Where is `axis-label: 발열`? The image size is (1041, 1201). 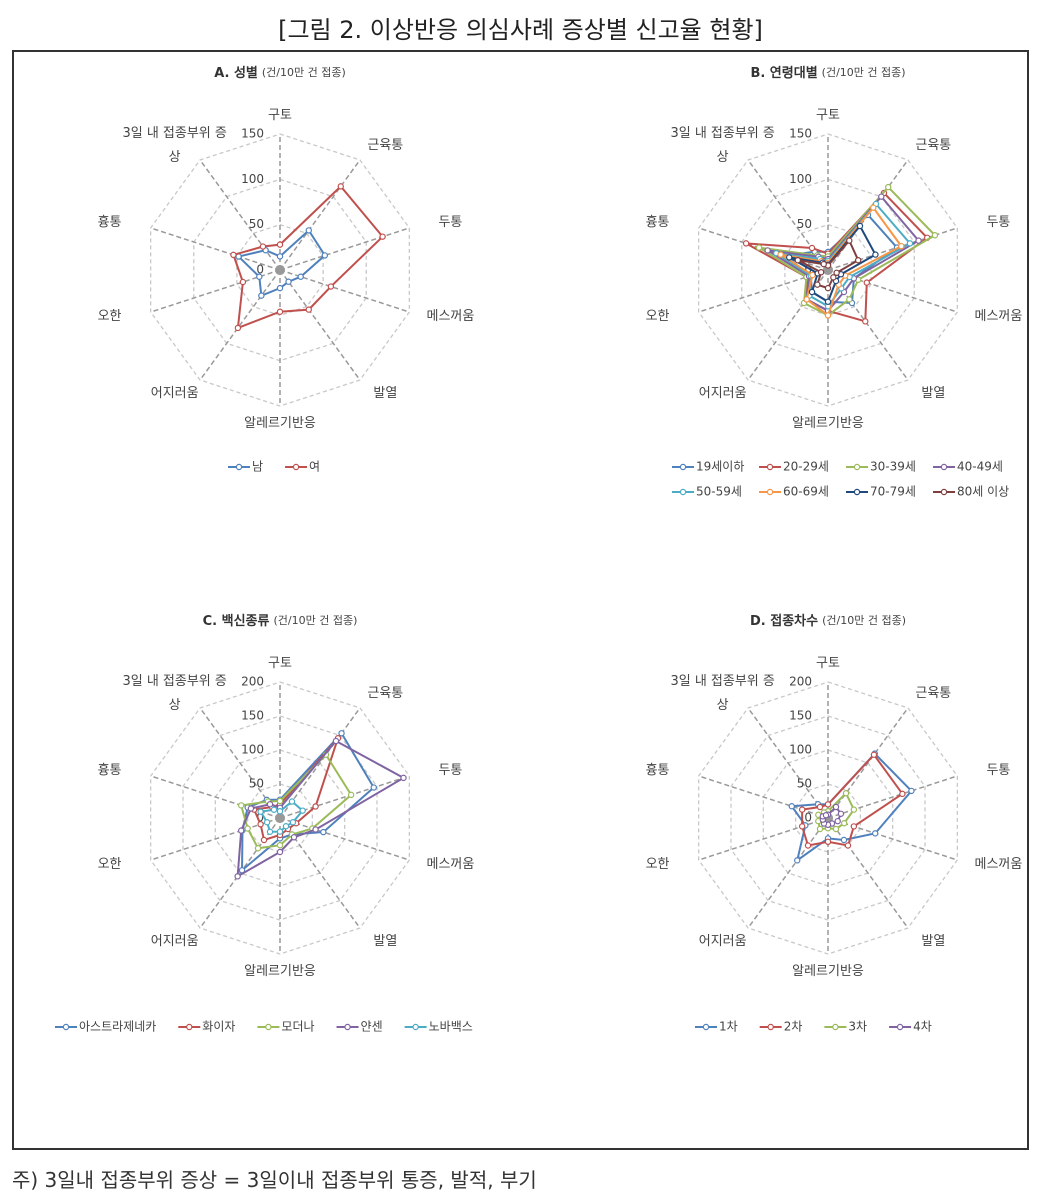 axis-label: 발열 is located at coordinates (933, 942).